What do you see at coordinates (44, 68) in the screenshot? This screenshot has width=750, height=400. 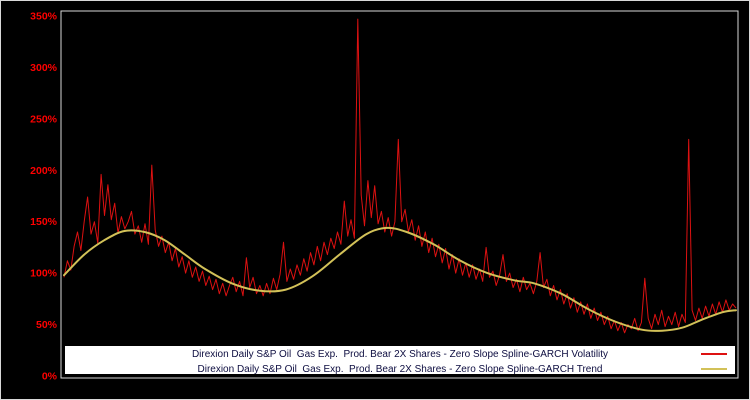 I see `svg-text: 300%` at bounding box center [44, 68].